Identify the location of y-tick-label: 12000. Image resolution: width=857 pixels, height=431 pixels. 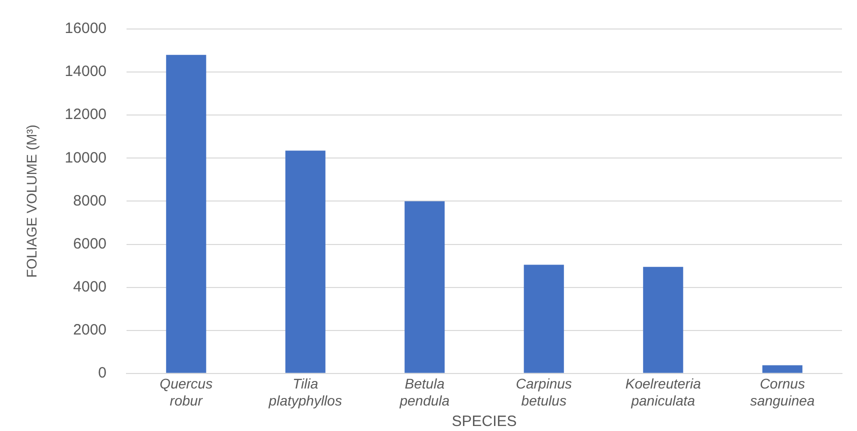
(85, 115).